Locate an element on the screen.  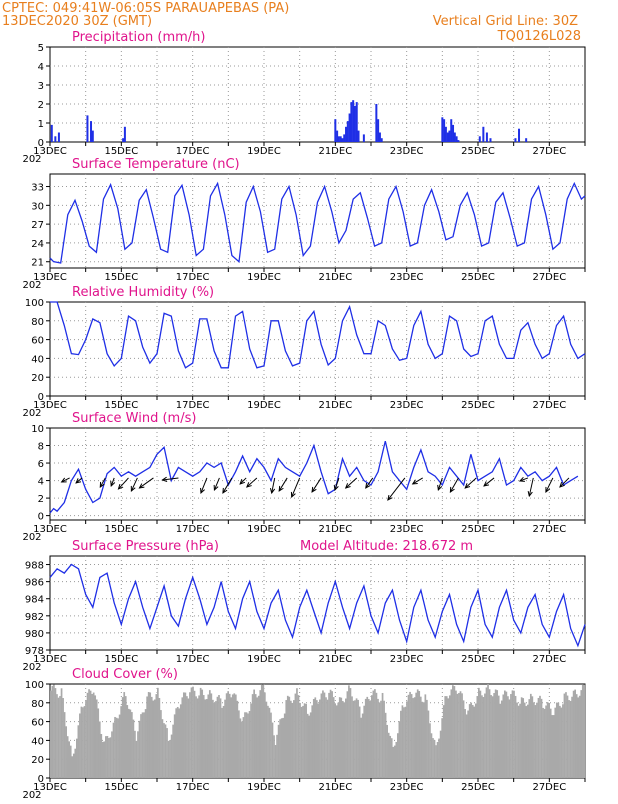
wind-xtick-label: 17DEC is located at coordinates (193, 529).